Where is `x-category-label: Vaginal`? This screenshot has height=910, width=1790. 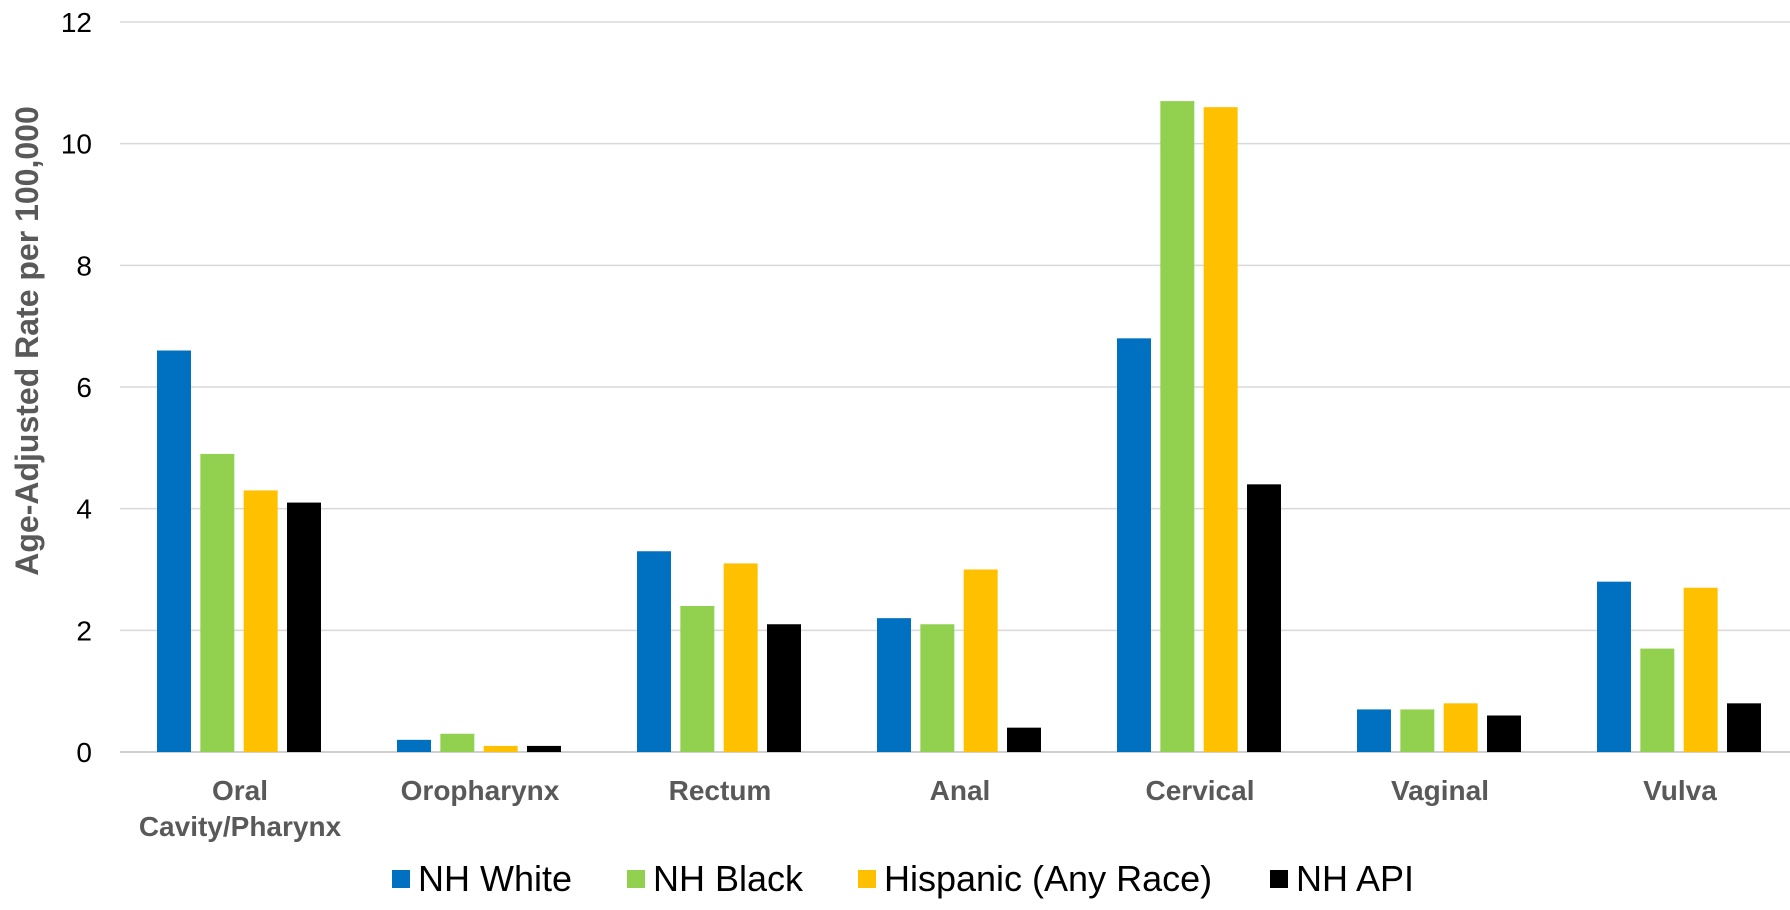 x-category-label: Vaginal is located at coordinates (1440, 790).